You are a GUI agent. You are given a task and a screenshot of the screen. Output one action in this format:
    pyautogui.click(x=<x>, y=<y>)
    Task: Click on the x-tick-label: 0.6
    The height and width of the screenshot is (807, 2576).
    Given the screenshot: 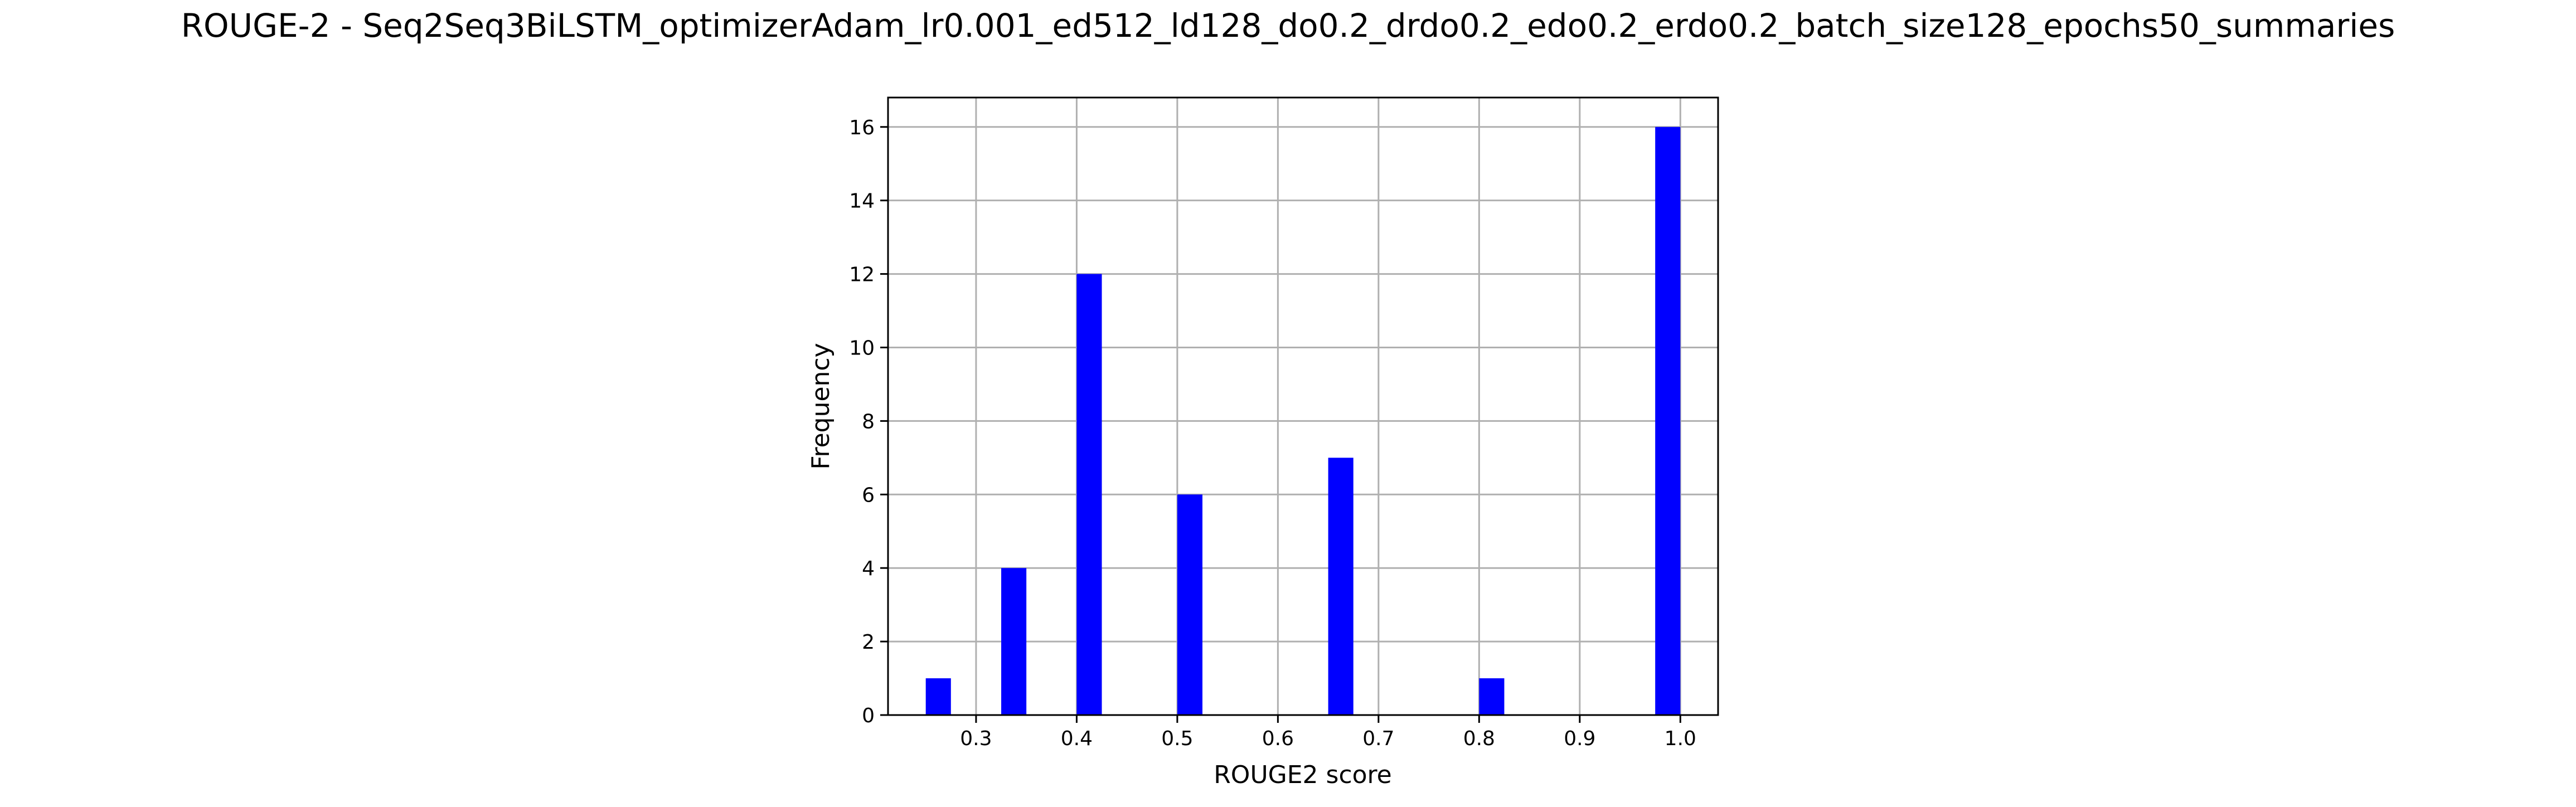 What is the action you would take?
    pyautogui.click(x=1278, y=738)
    